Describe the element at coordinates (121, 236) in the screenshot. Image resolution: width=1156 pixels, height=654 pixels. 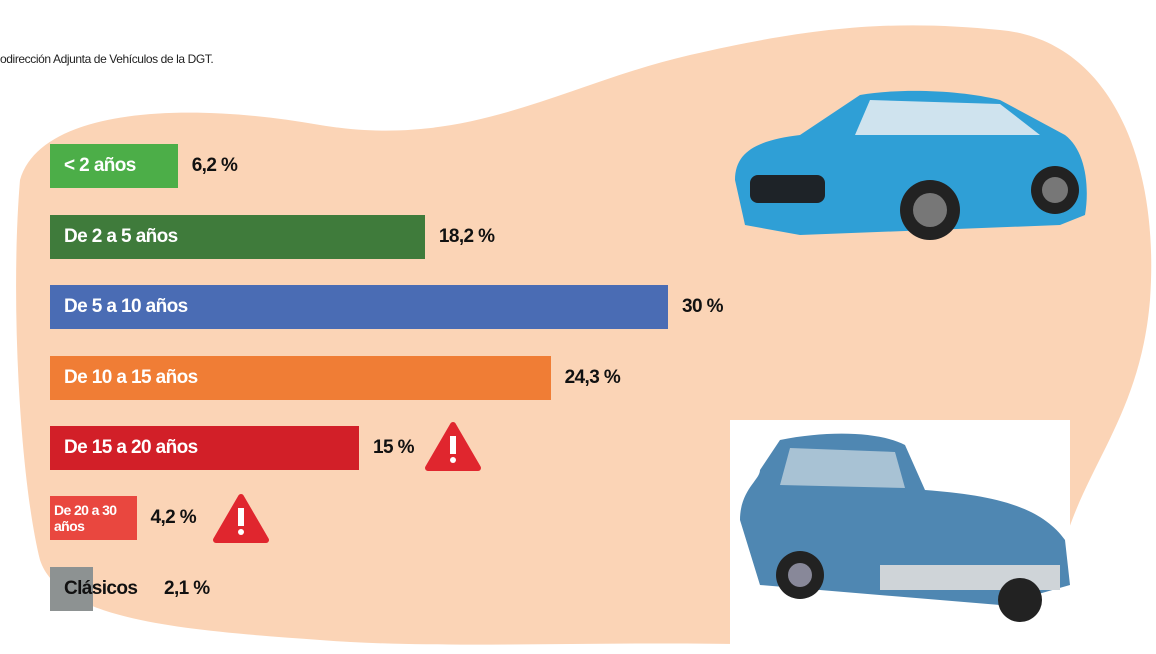
I see `bar-label: De 2 a 5 años` at that location.